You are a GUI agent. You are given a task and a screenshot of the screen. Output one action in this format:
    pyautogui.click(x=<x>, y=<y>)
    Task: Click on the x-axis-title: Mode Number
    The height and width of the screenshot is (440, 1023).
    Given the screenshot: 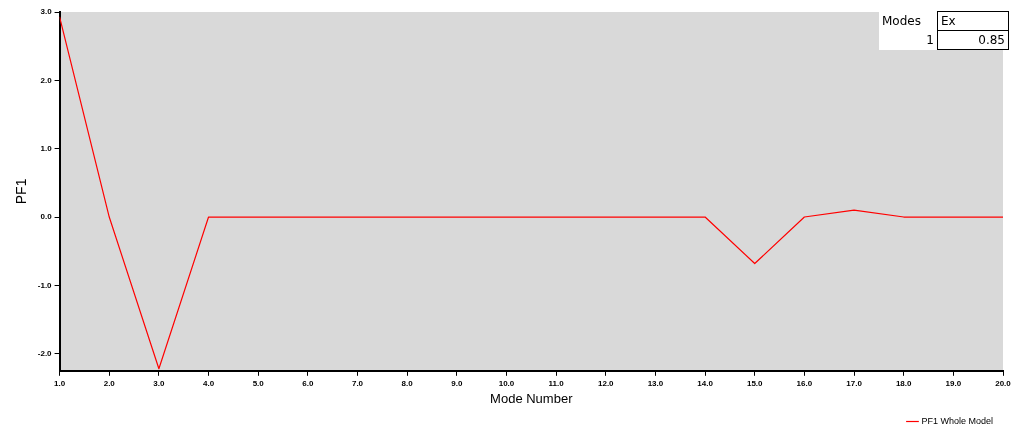 What is the action you would take?
    pyautogui.click(x=532, y=398)
    